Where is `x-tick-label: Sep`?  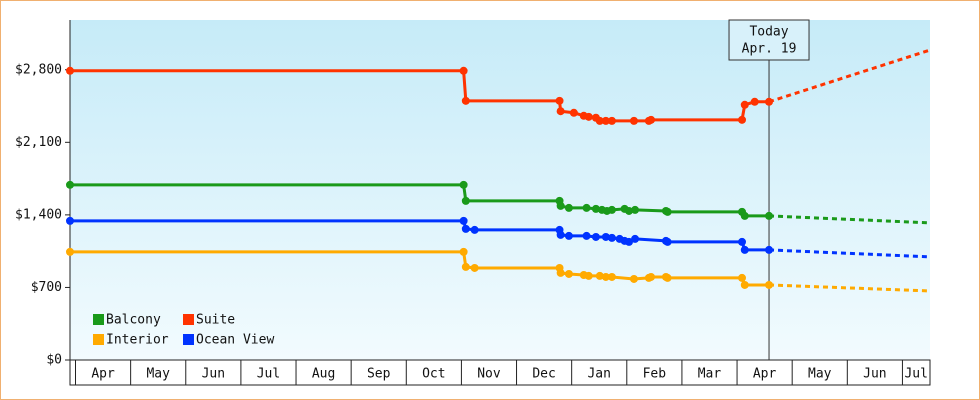
x-tick-label: Sep is located at coordinates (379, 374).